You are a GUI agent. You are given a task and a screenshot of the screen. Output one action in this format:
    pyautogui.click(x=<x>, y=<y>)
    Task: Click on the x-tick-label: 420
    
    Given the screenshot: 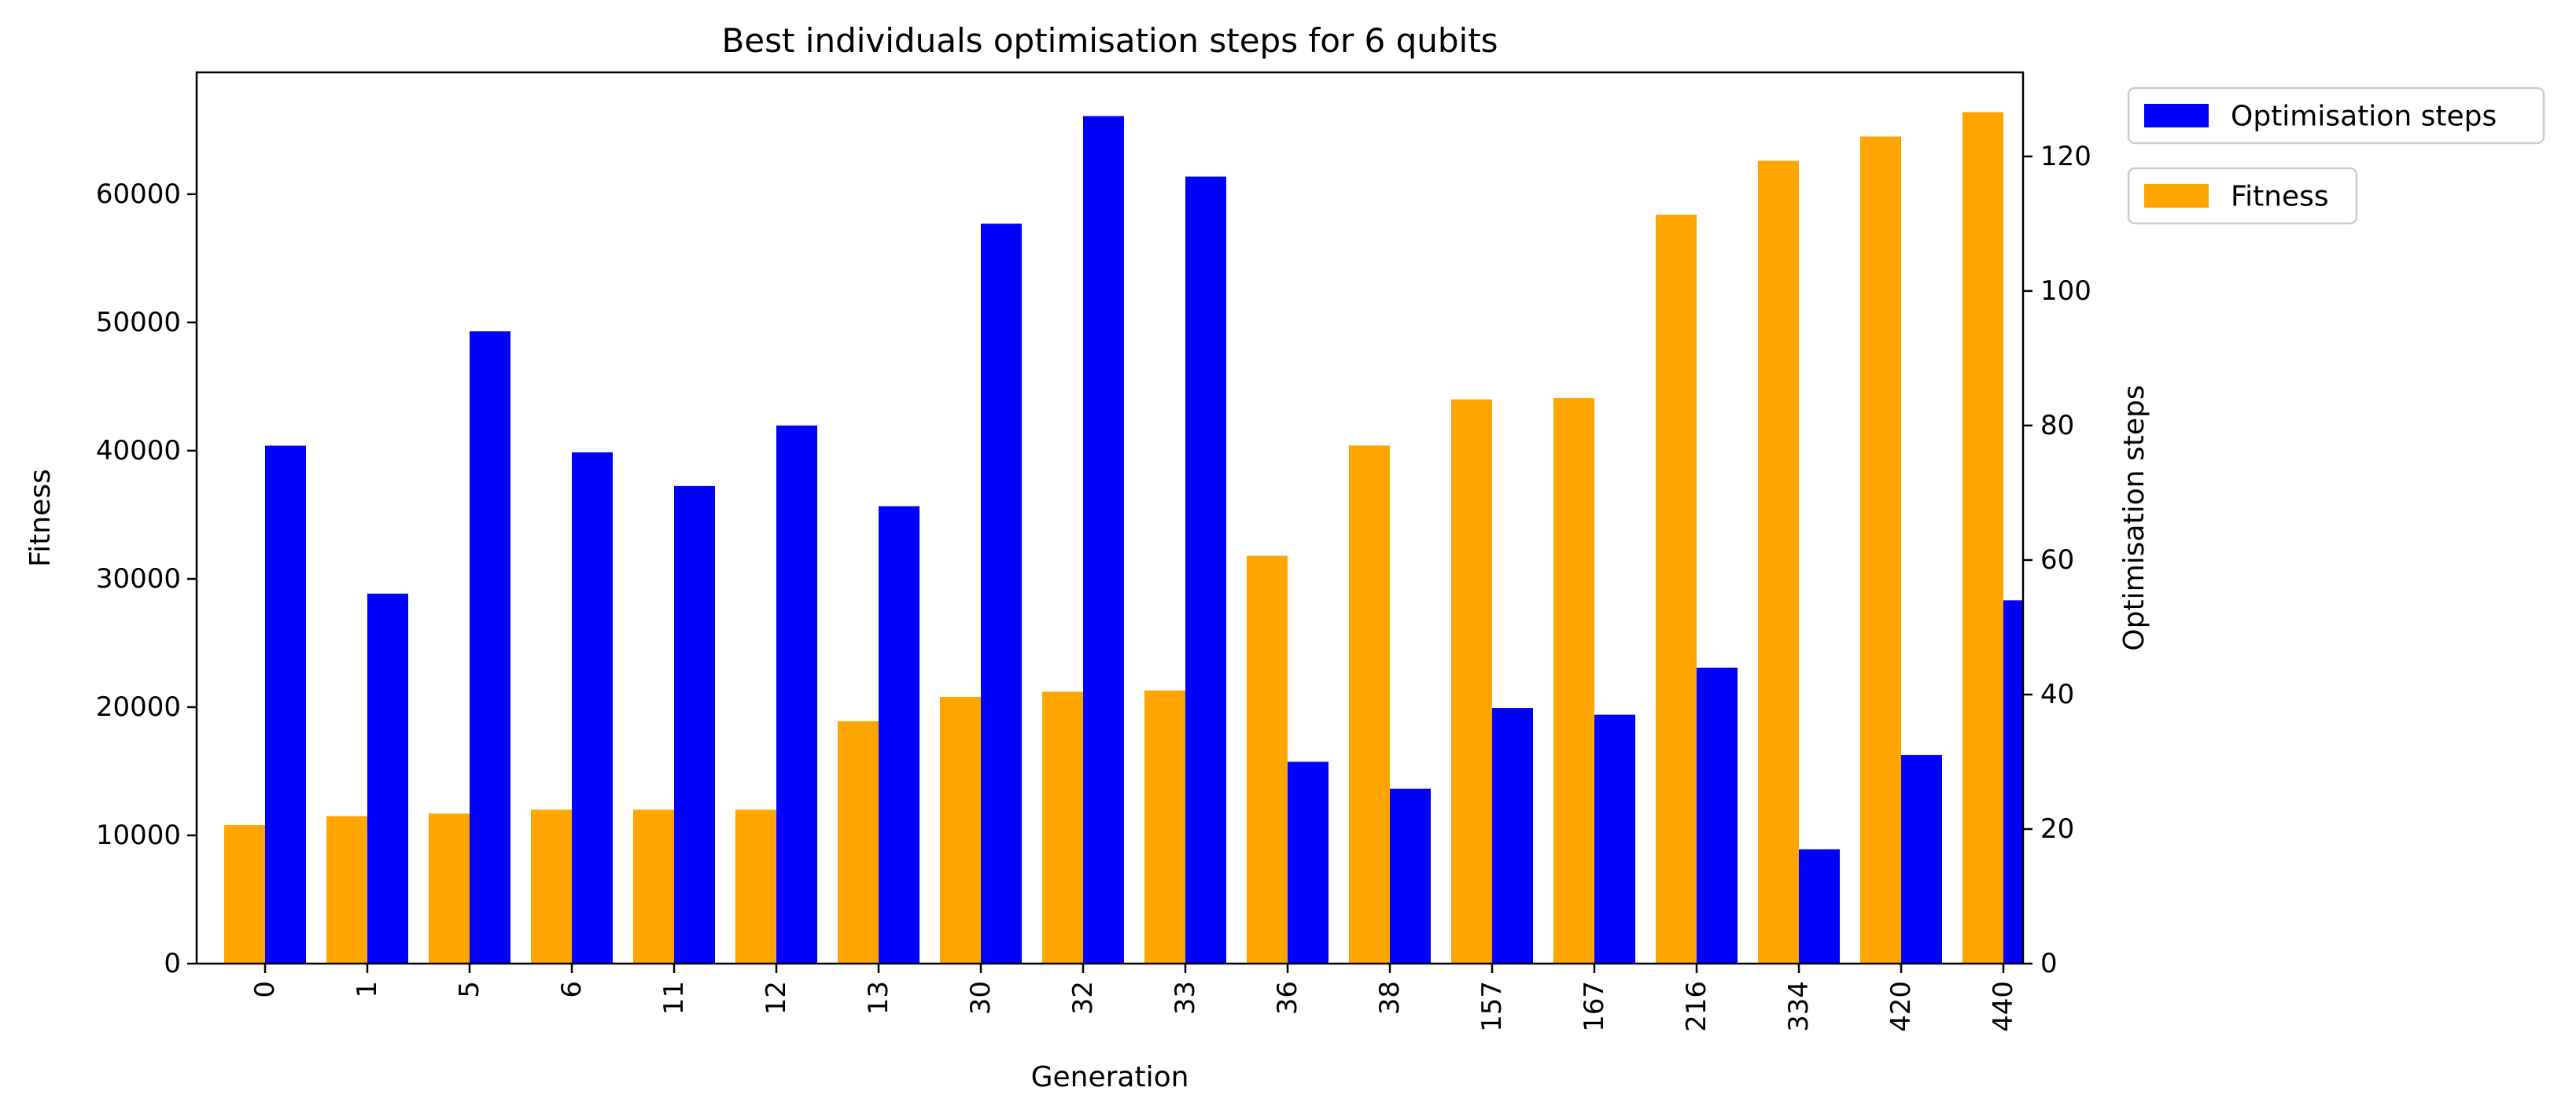 What is the action you would take?
    pyautogui.click(x=1901, y=1006)
    